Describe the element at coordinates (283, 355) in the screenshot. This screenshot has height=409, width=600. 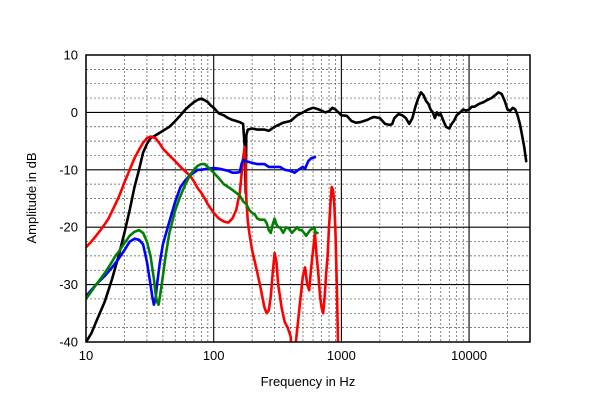
I see `x-tick-labels: 10 100 1000 10000` at that location.